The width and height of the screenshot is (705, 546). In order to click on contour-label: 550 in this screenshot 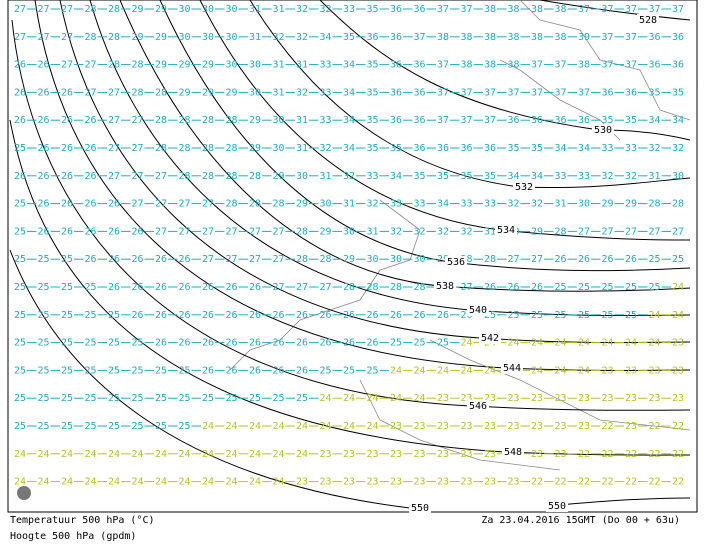, I will do `click(420, 508)`.